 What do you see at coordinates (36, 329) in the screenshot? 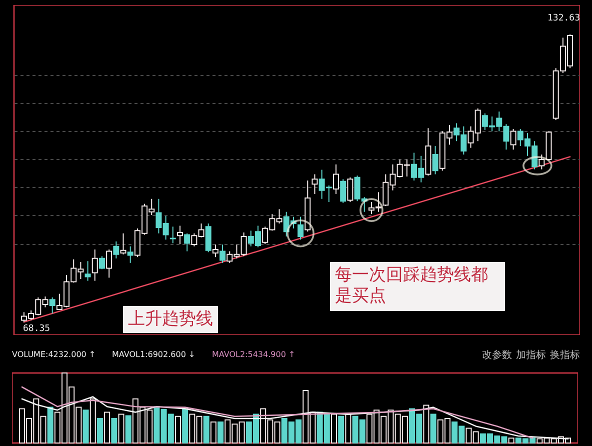
I see `annotation: 68.35` at bounding box center [36, 329].